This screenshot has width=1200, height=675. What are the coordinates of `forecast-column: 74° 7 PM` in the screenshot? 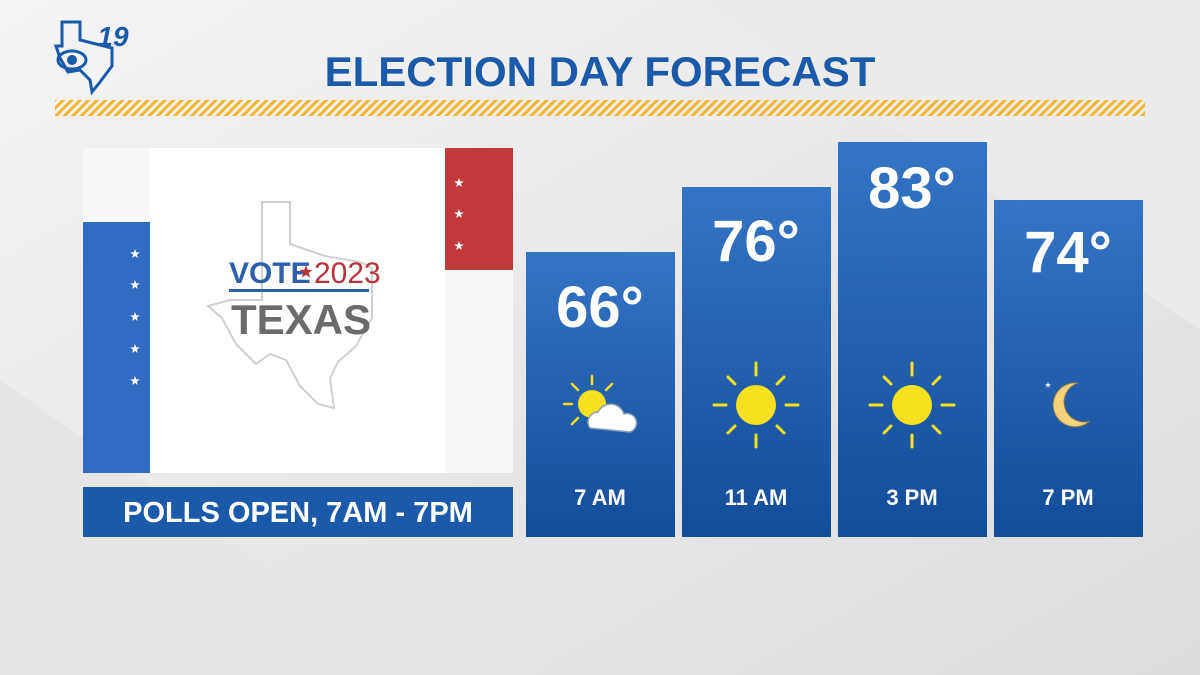 It's located at (1068, 368).